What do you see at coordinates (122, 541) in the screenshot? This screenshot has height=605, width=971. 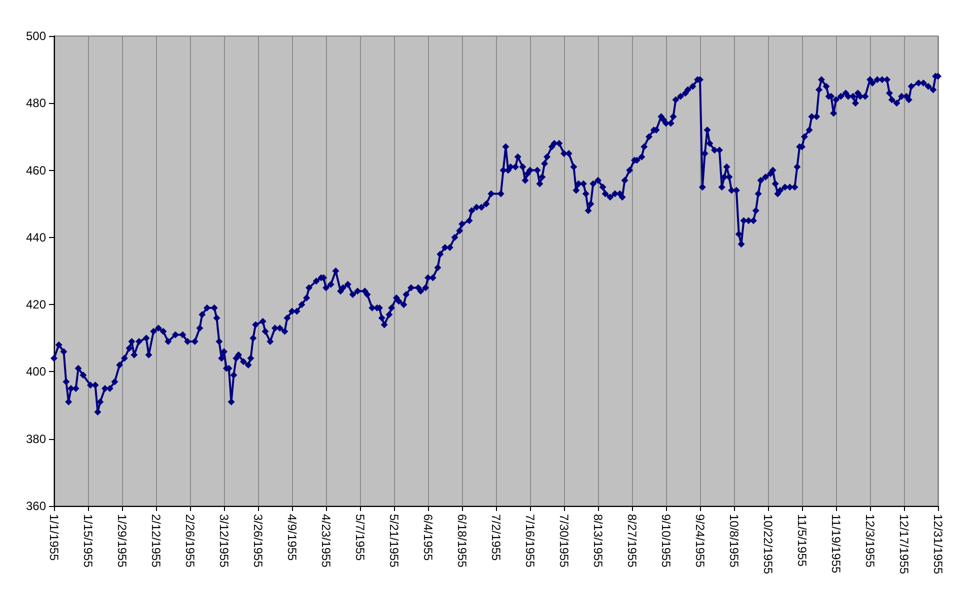 I see `x-tick-label: 1/29/1955` at bounding box center [122, 541].